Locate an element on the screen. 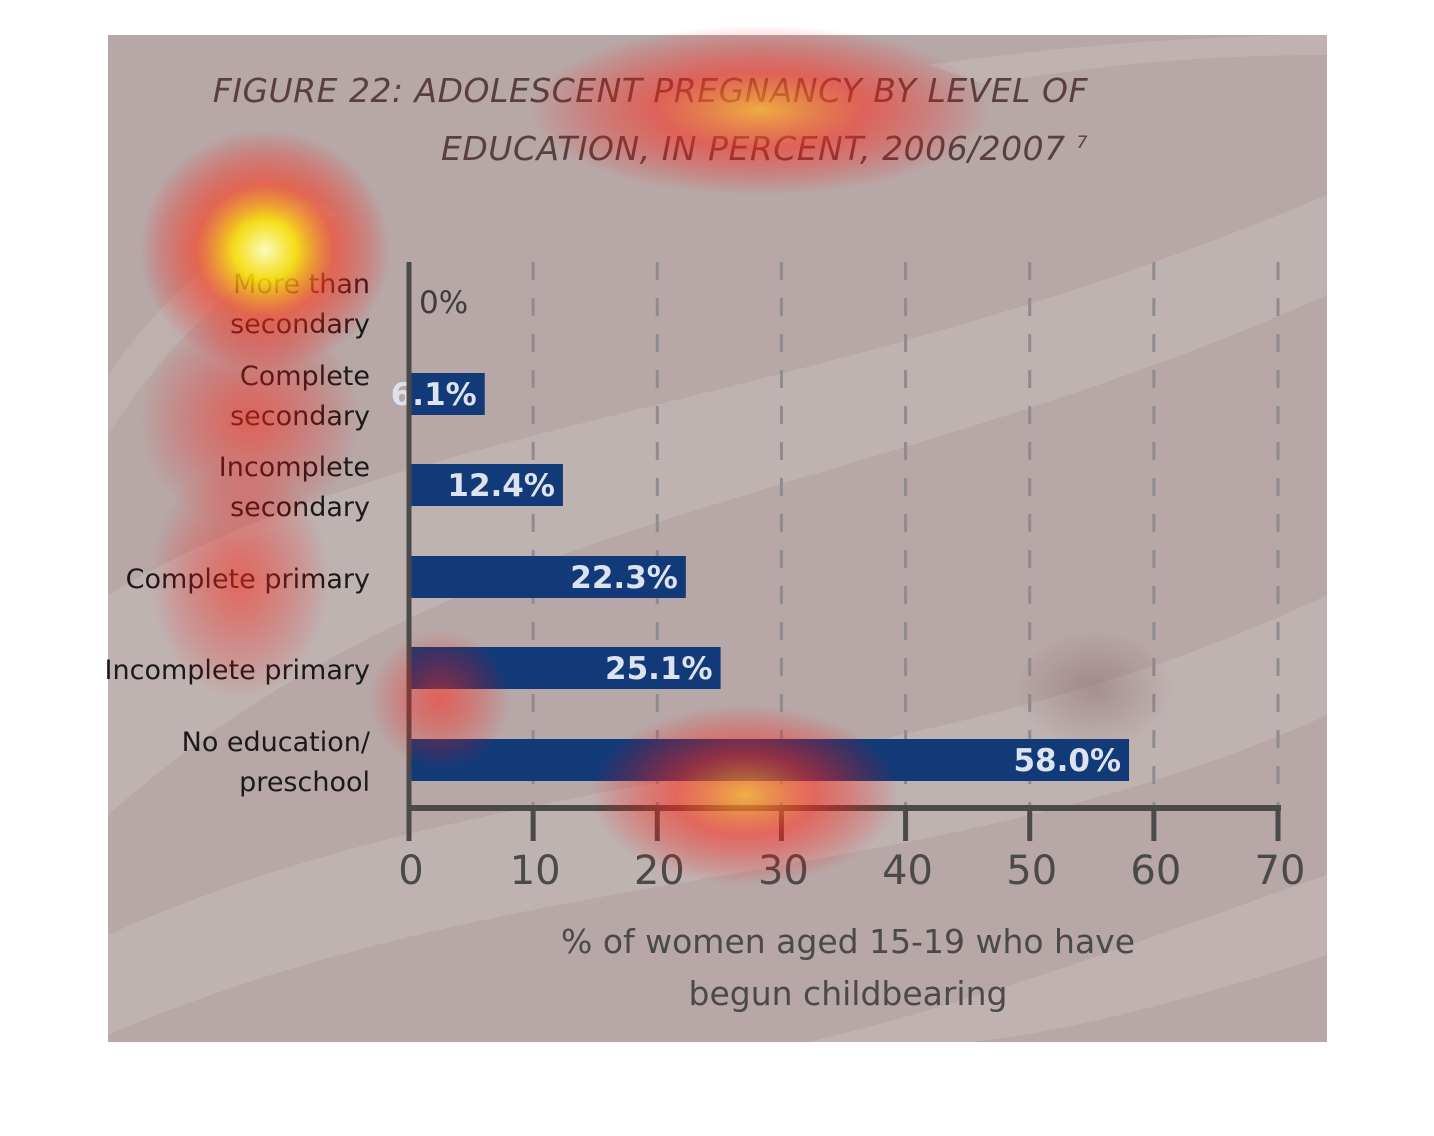  data-label: 22.3% is located at coordinates (624, 578).